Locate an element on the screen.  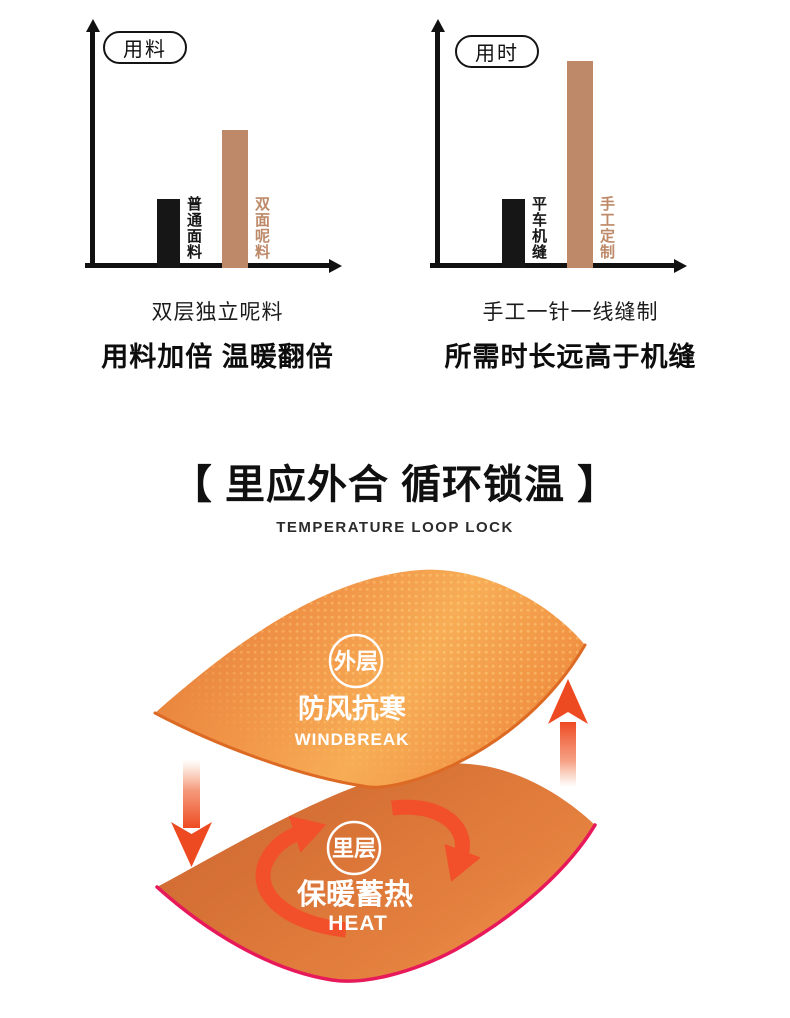
down-arrow-icon is located at coordinates (191, 813).